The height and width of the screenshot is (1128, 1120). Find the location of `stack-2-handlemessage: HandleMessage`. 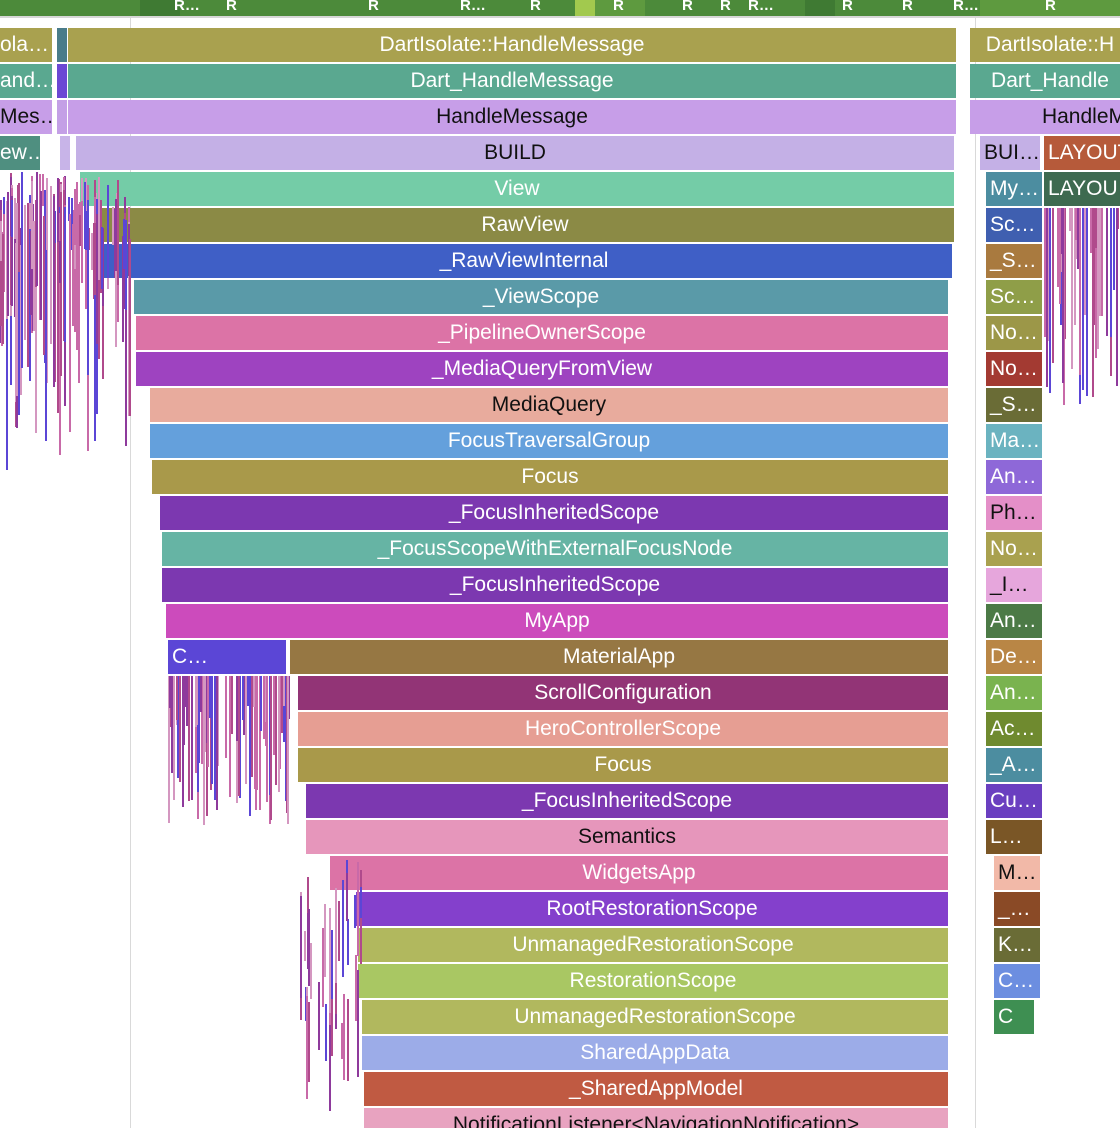

stack-2-handlemessage: HandleMessage is located at coordinates (512, 117).